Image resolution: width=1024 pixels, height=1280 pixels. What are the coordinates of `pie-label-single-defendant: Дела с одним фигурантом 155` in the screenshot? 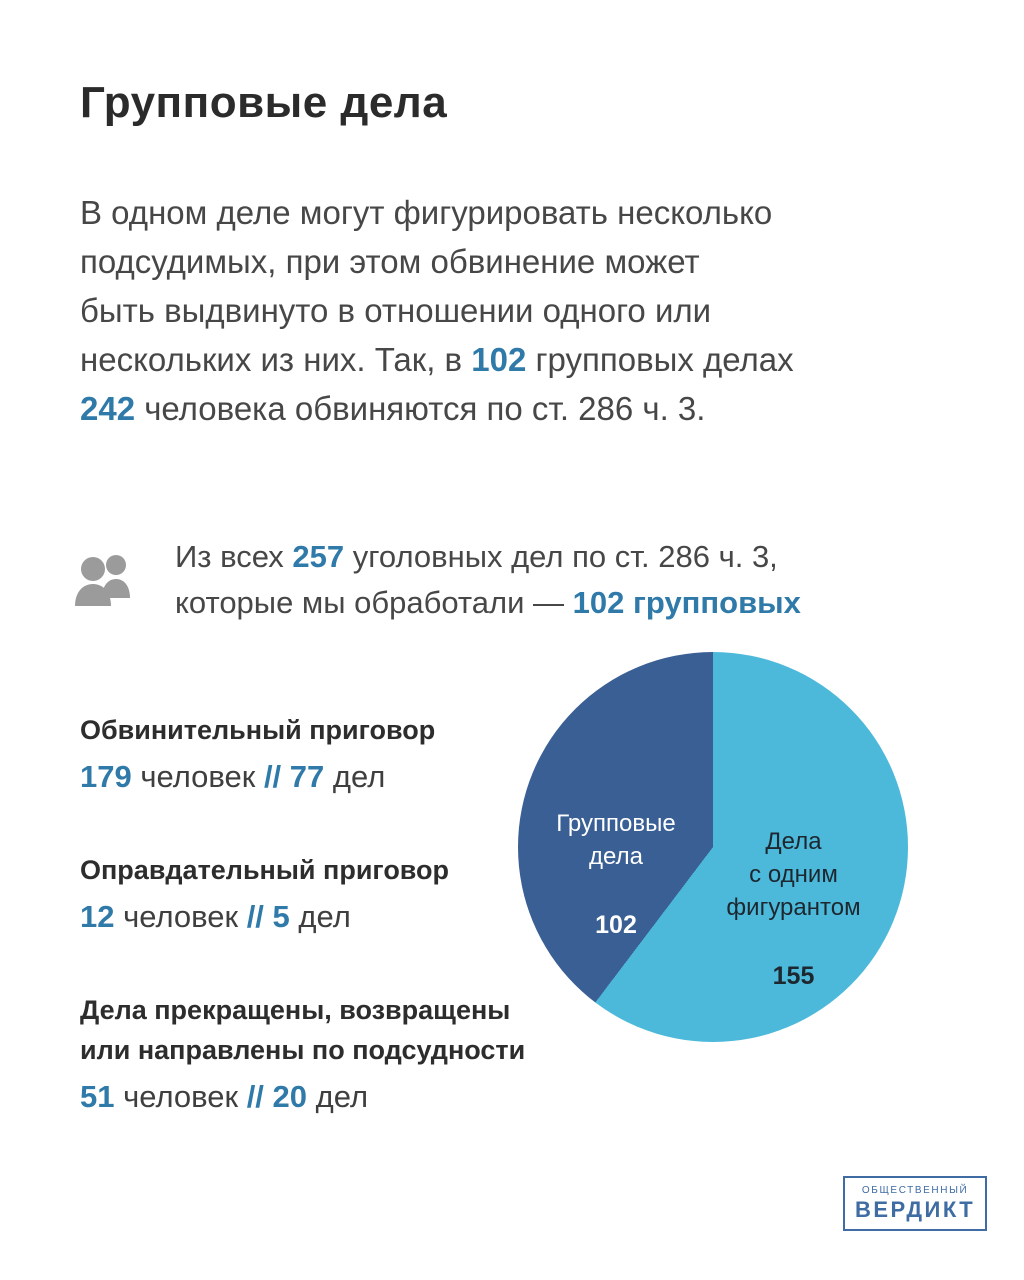 It's located at (793, 909).